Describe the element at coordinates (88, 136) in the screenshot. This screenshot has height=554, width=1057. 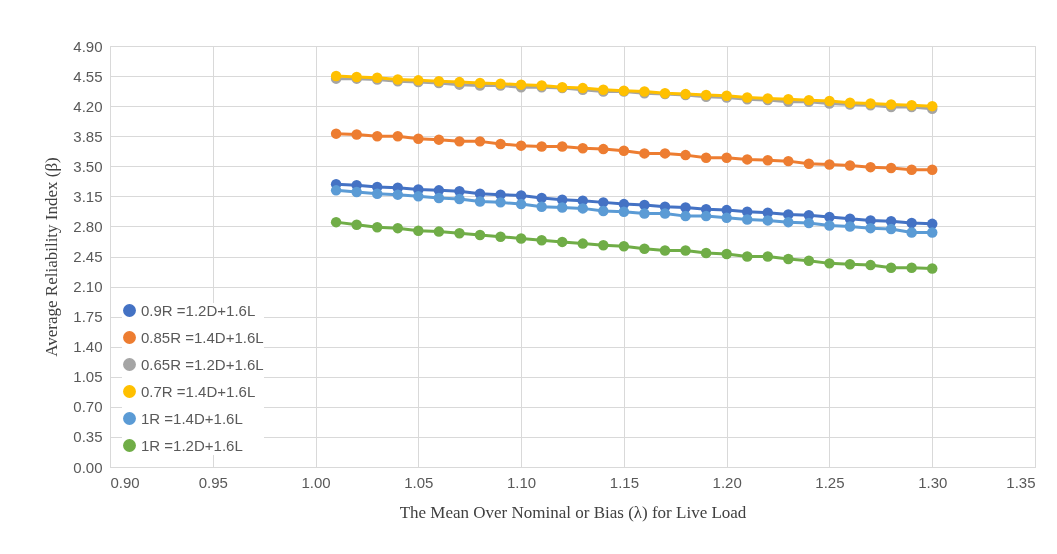
I see `y-tick-label: 3.85` at that location.